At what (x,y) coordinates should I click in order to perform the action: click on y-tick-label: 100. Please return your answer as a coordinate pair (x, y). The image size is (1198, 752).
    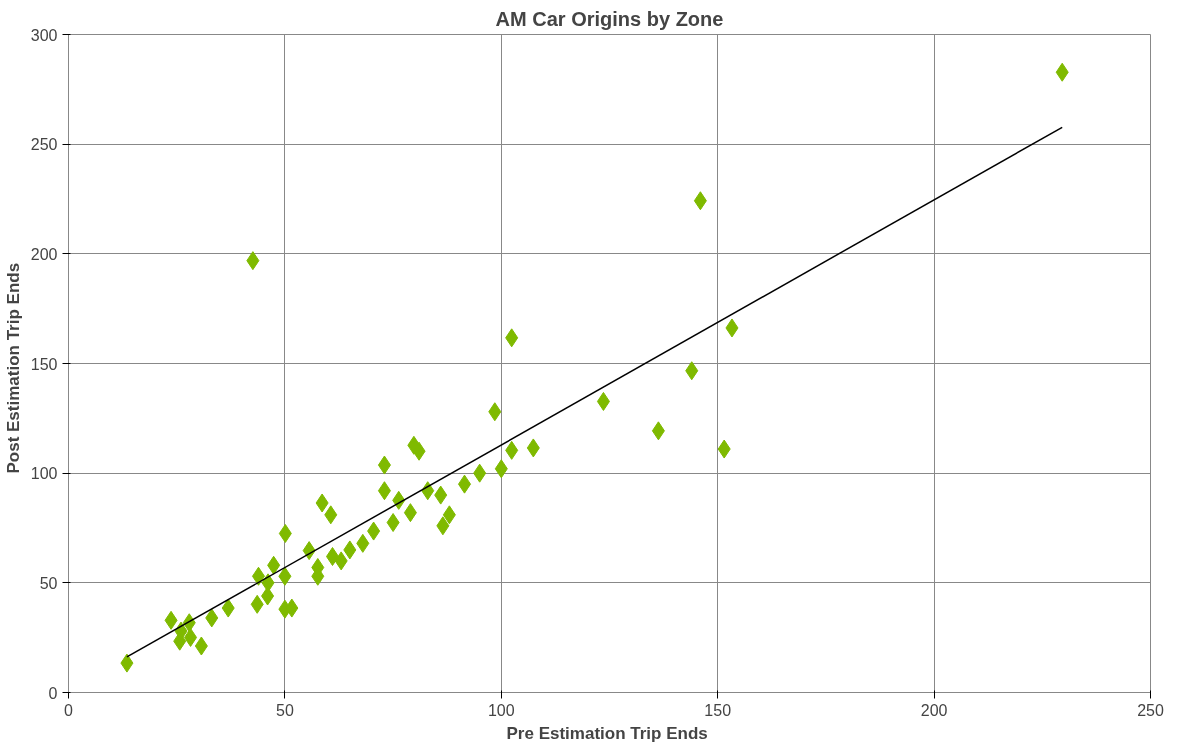
    Looking at the image, I should click on (44, 474).